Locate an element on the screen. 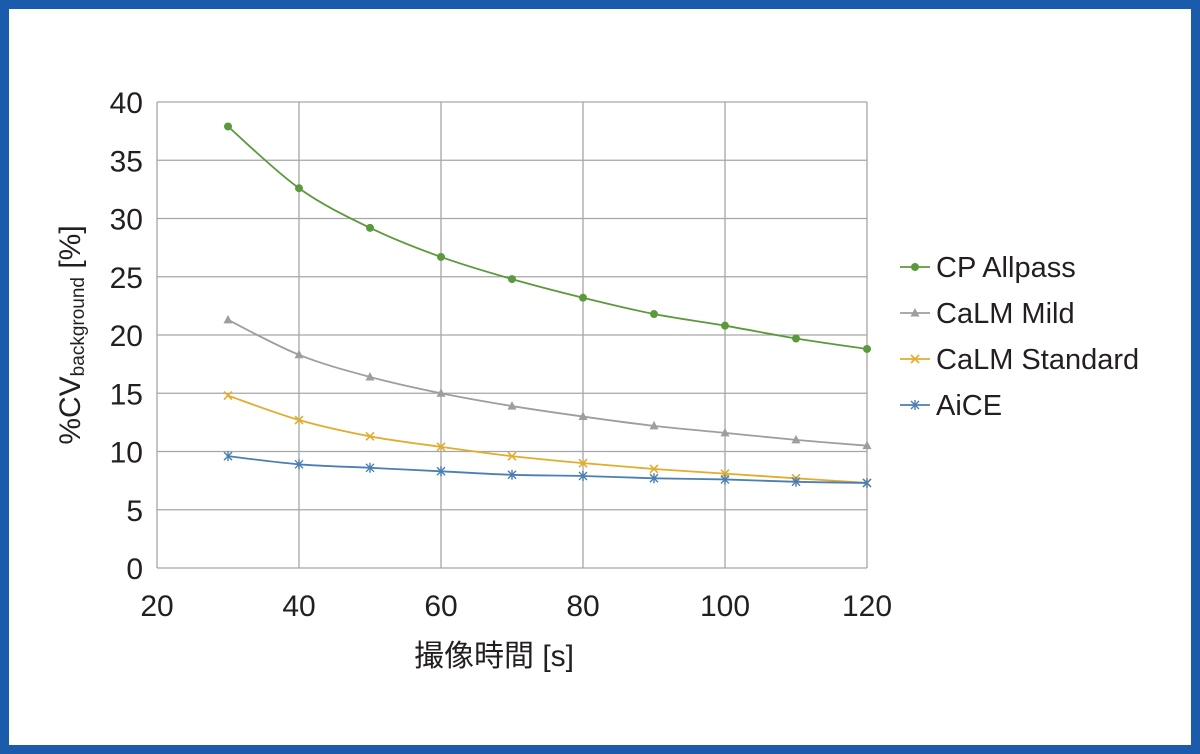 This screenshot has width=1200, height=754. y-axis-title-main: %CV is located at coordinates (70, 410).